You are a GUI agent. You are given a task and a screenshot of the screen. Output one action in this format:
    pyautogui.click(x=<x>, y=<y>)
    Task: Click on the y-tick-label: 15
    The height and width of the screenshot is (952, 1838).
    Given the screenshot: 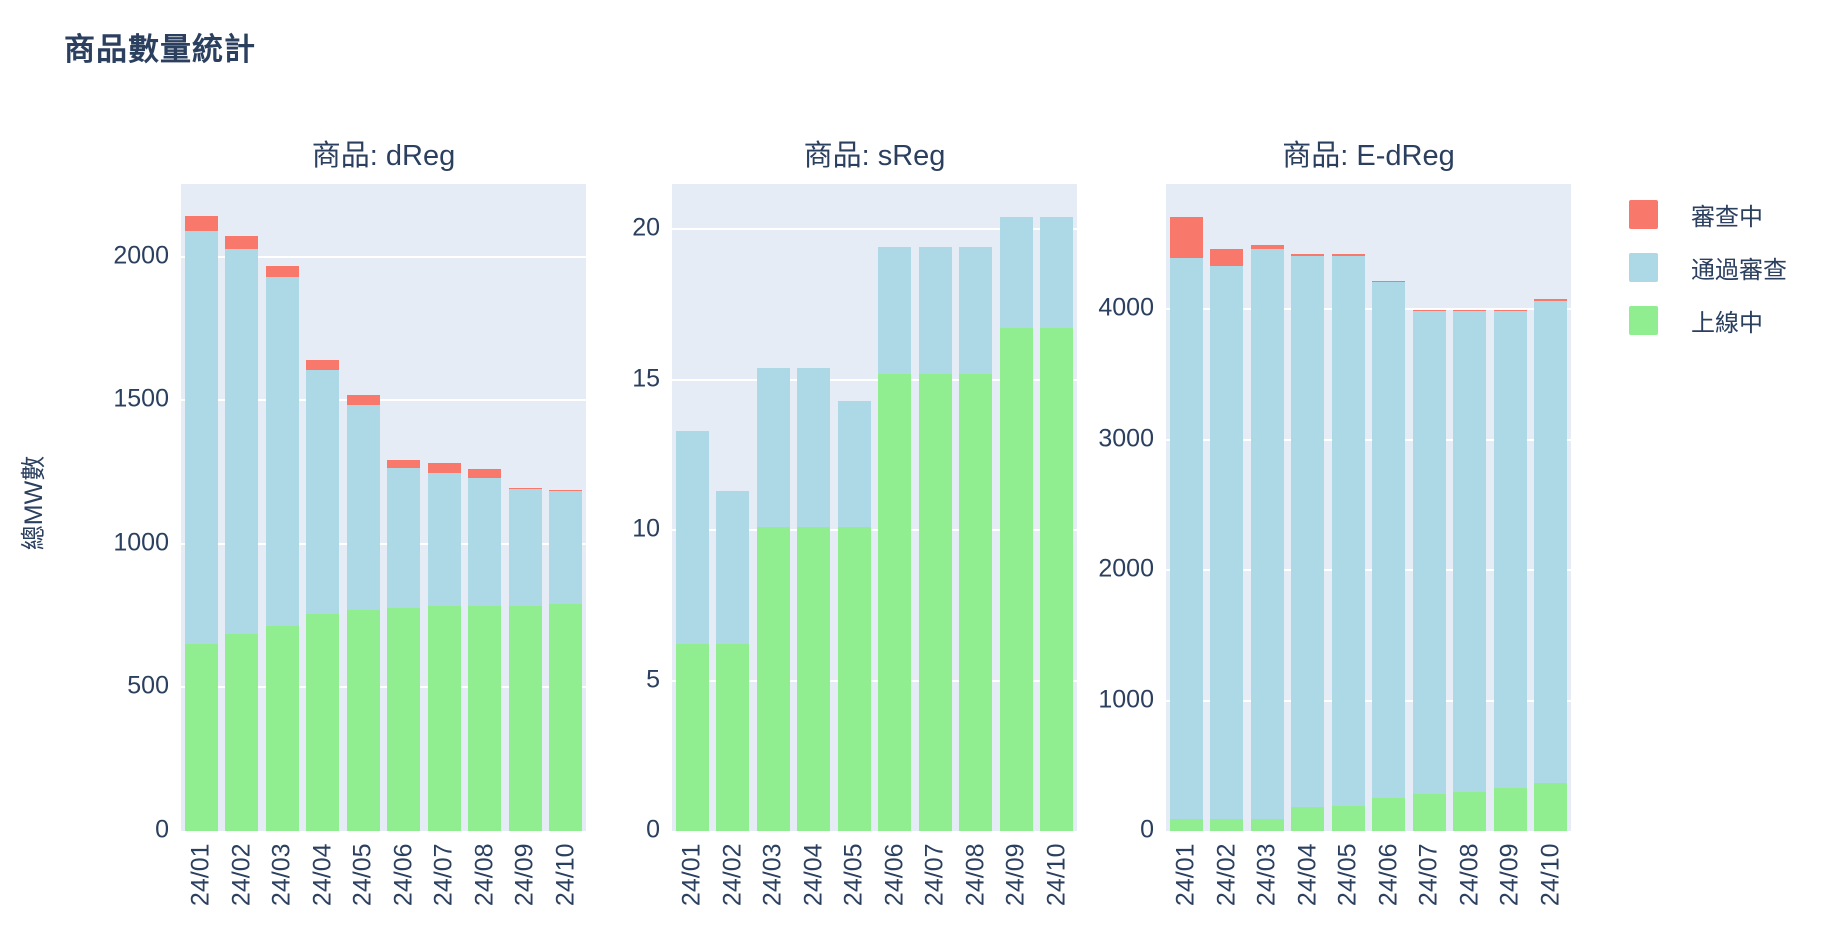 What is the action you would take?
    pyautogui.click(x=646, y=377)
    